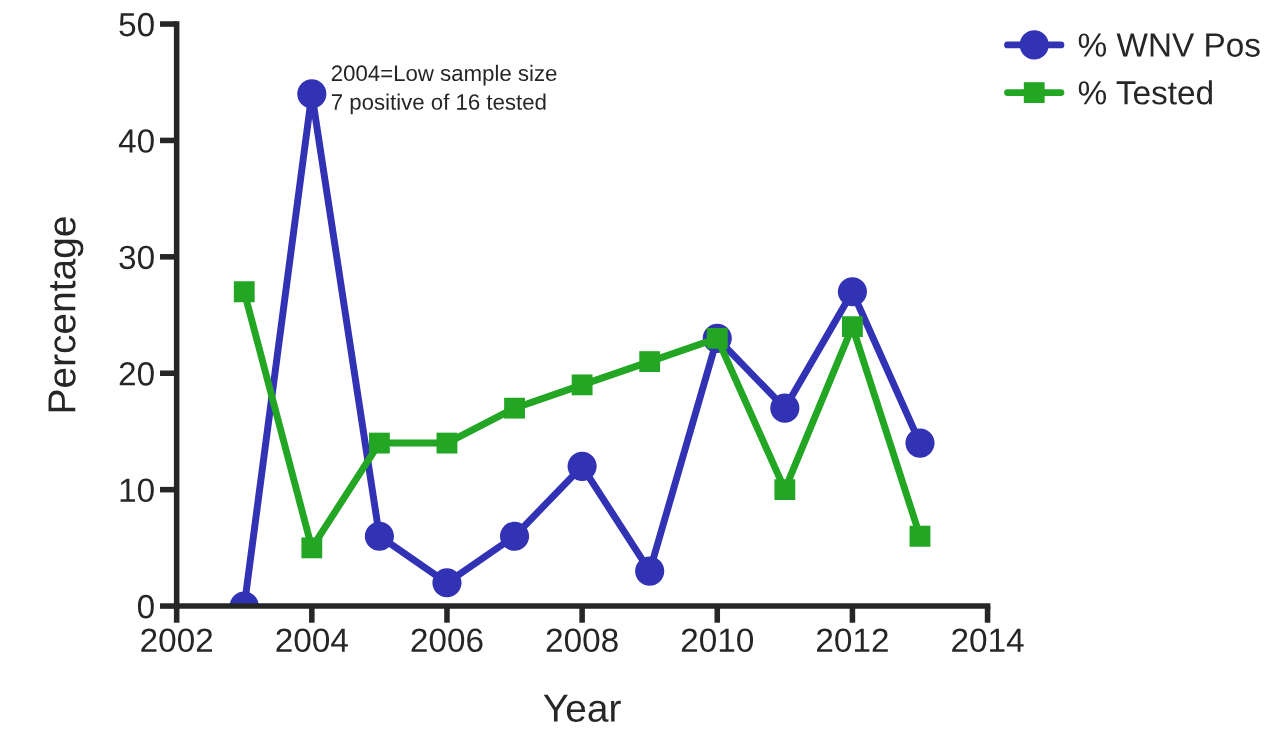  I want to click on x-tick-label: 2012, so click(852, 640).